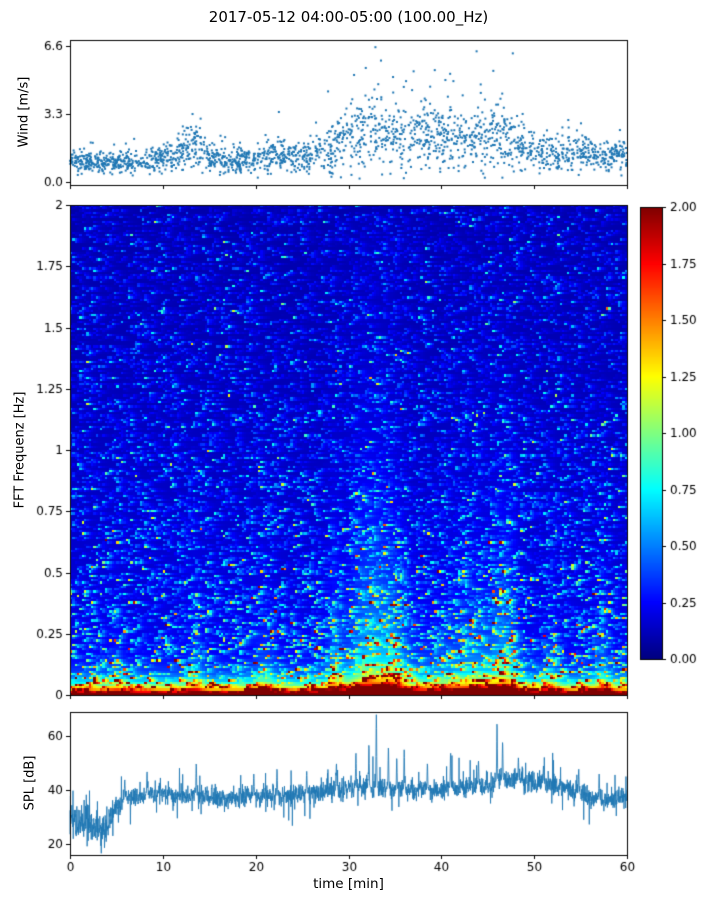 Image resolution: width=720 pixels, height=900 pixels. I want to click on x-axis-label: time [min], so click(348, 884).